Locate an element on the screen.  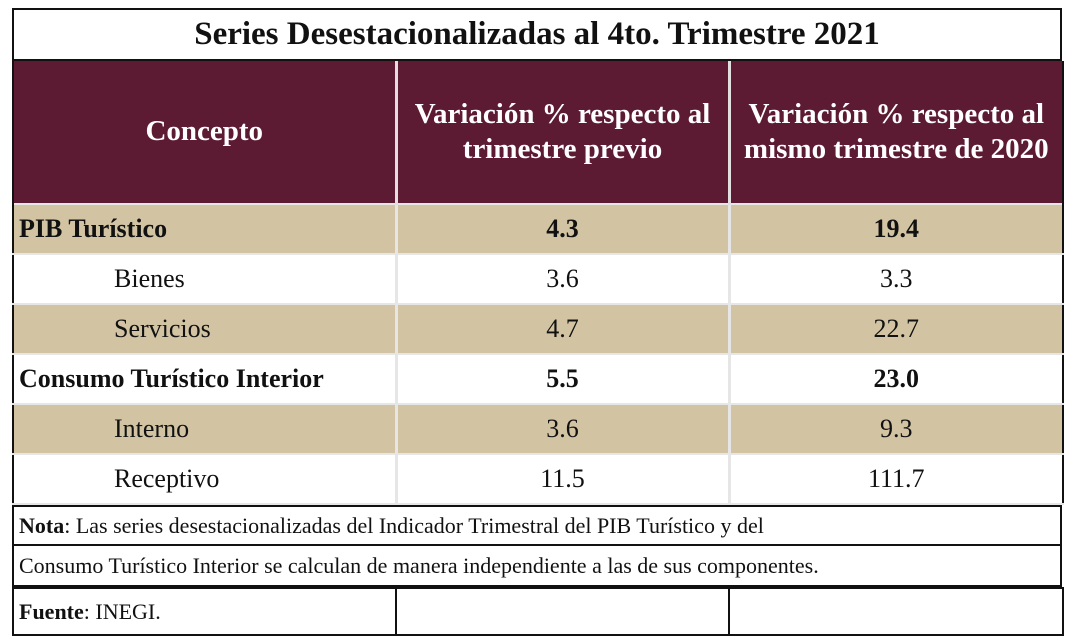
table-row: PIB Turístico 4.3 19.4 is located at coordinates (538, 229).